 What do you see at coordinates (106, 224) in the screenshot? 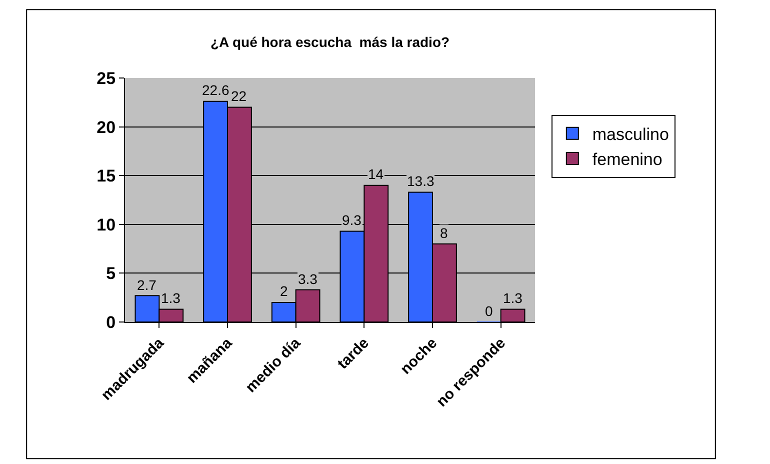
I see `y-tick-label: 10` at bounding box center [106, 224].